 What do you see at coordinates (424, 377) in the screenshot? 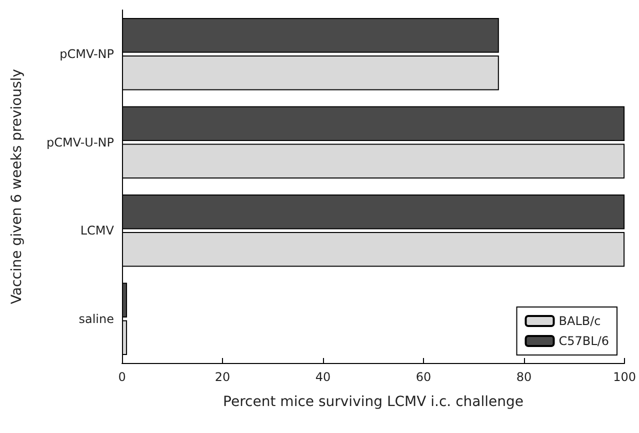
I see `x-tick-label: 60` at bounding box center [424, 377].